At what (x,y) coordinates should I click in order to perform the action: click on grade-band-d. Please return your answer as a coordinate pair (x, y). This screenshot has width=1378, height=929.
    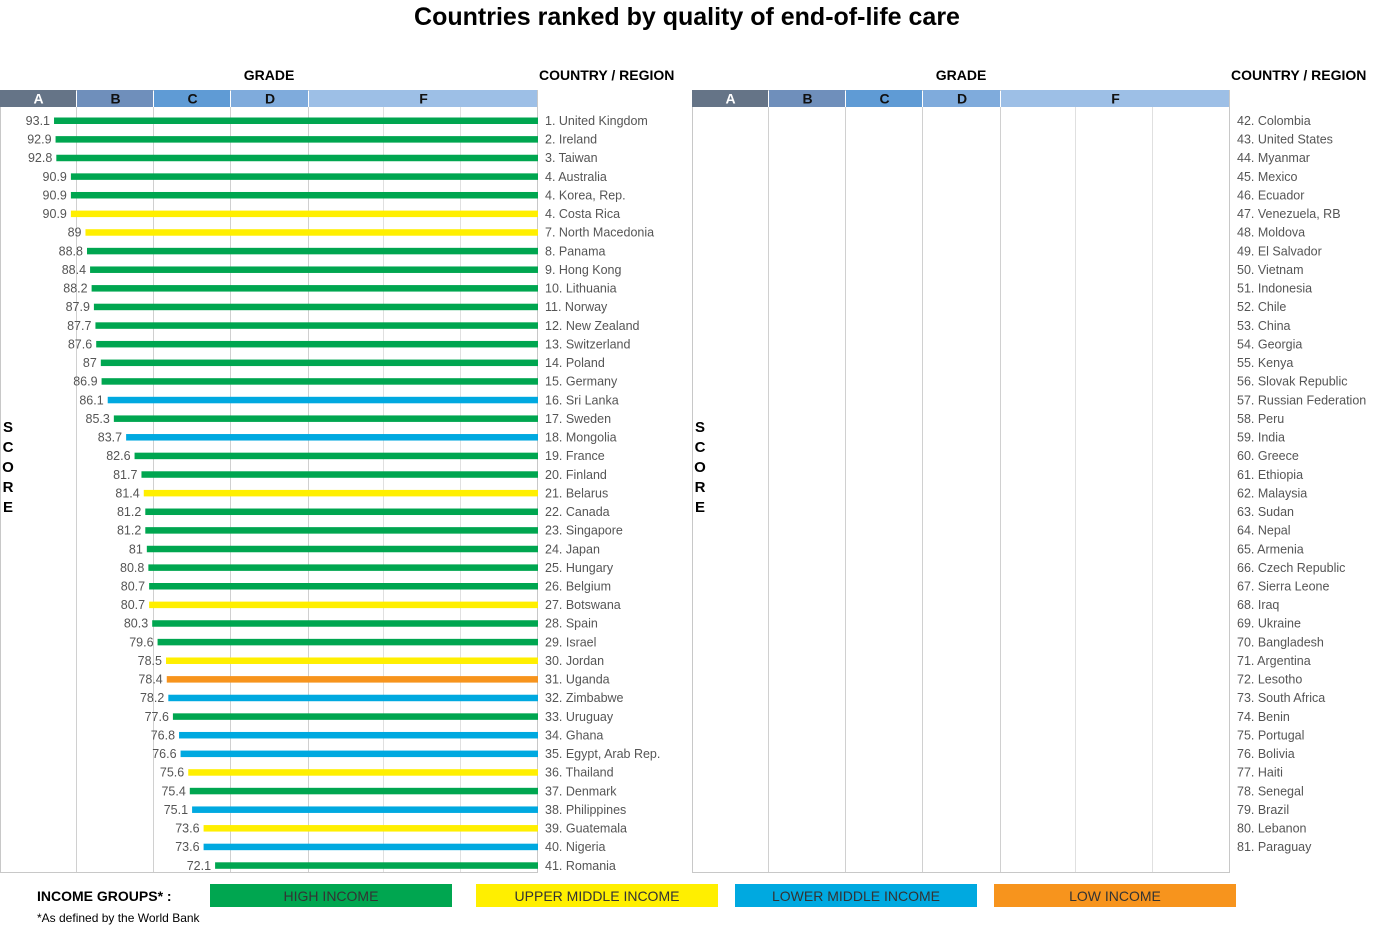
    Looking at the image, I should click on (269, 98).